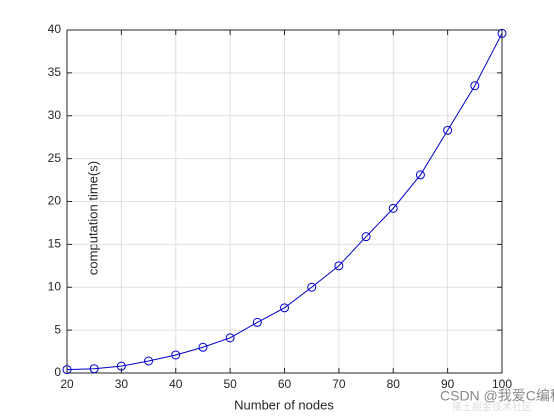 This screenshot has width=554, height=416. Describe the element at coordinates (176, 384) in the screenshot. I see `x-tick-label: 40` at that location.